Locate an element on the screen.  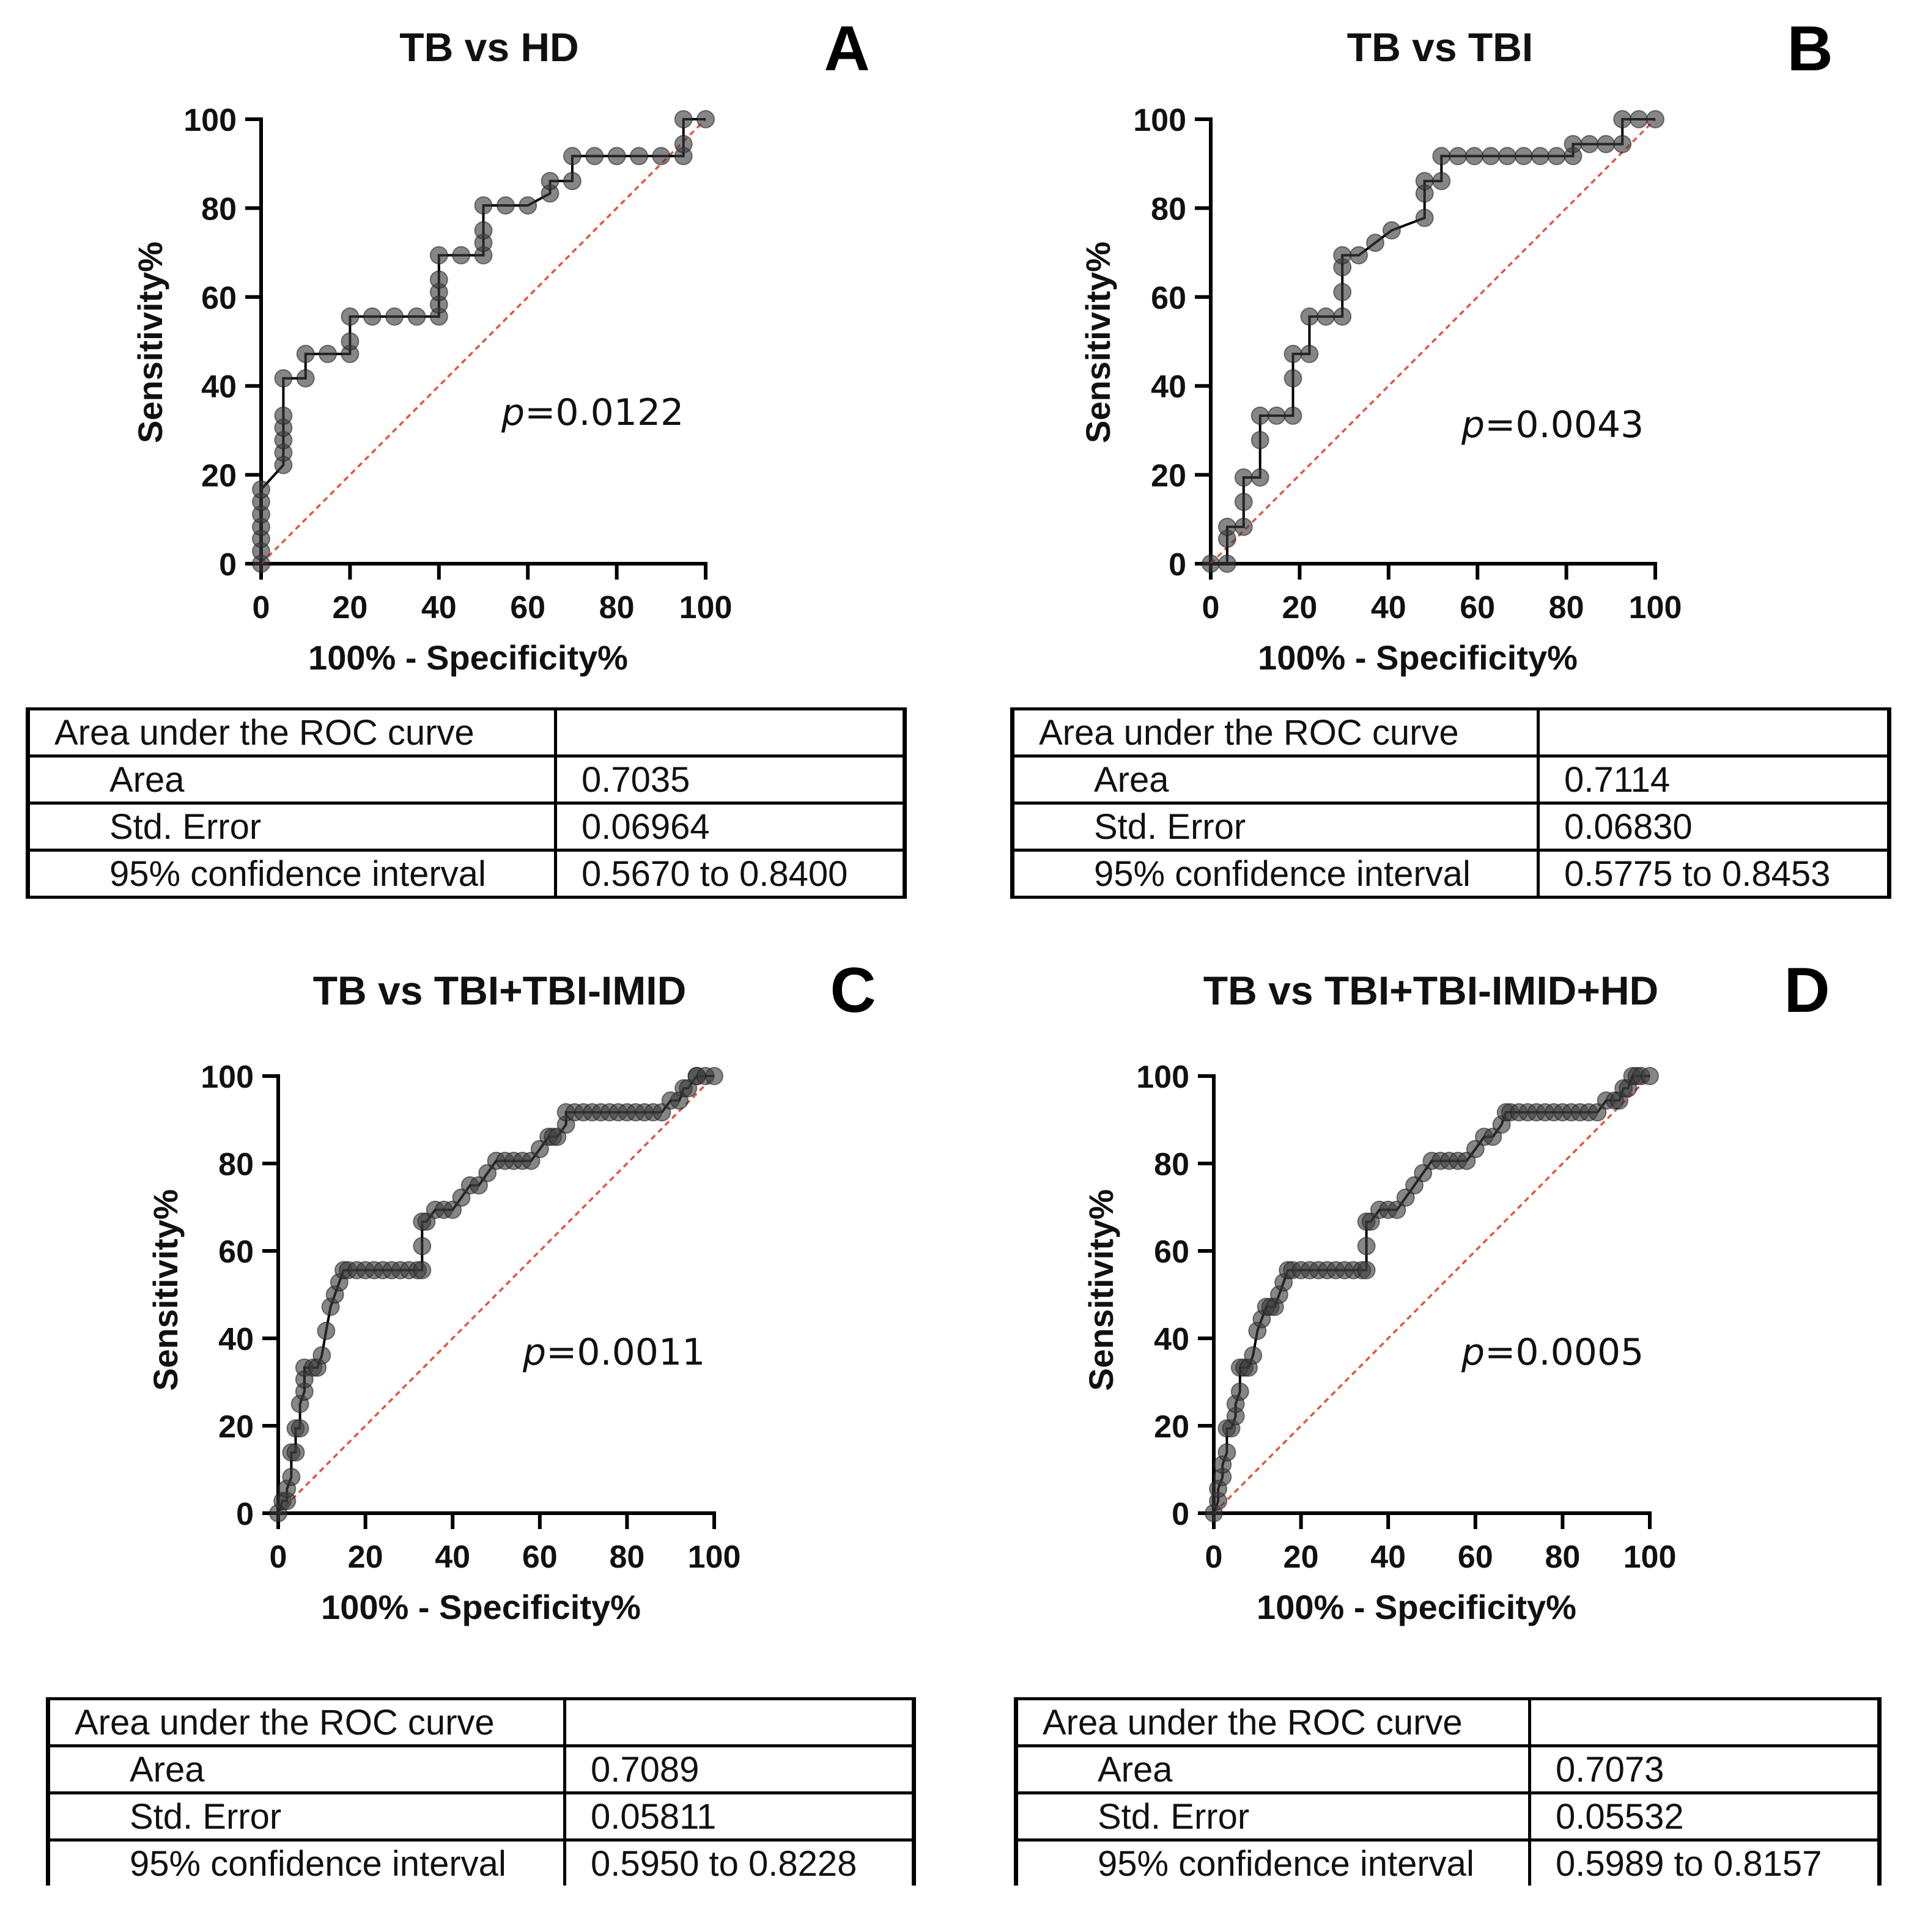
auc-table-header-row: Area under the ROC curve is located at coordinates (481, 1722).